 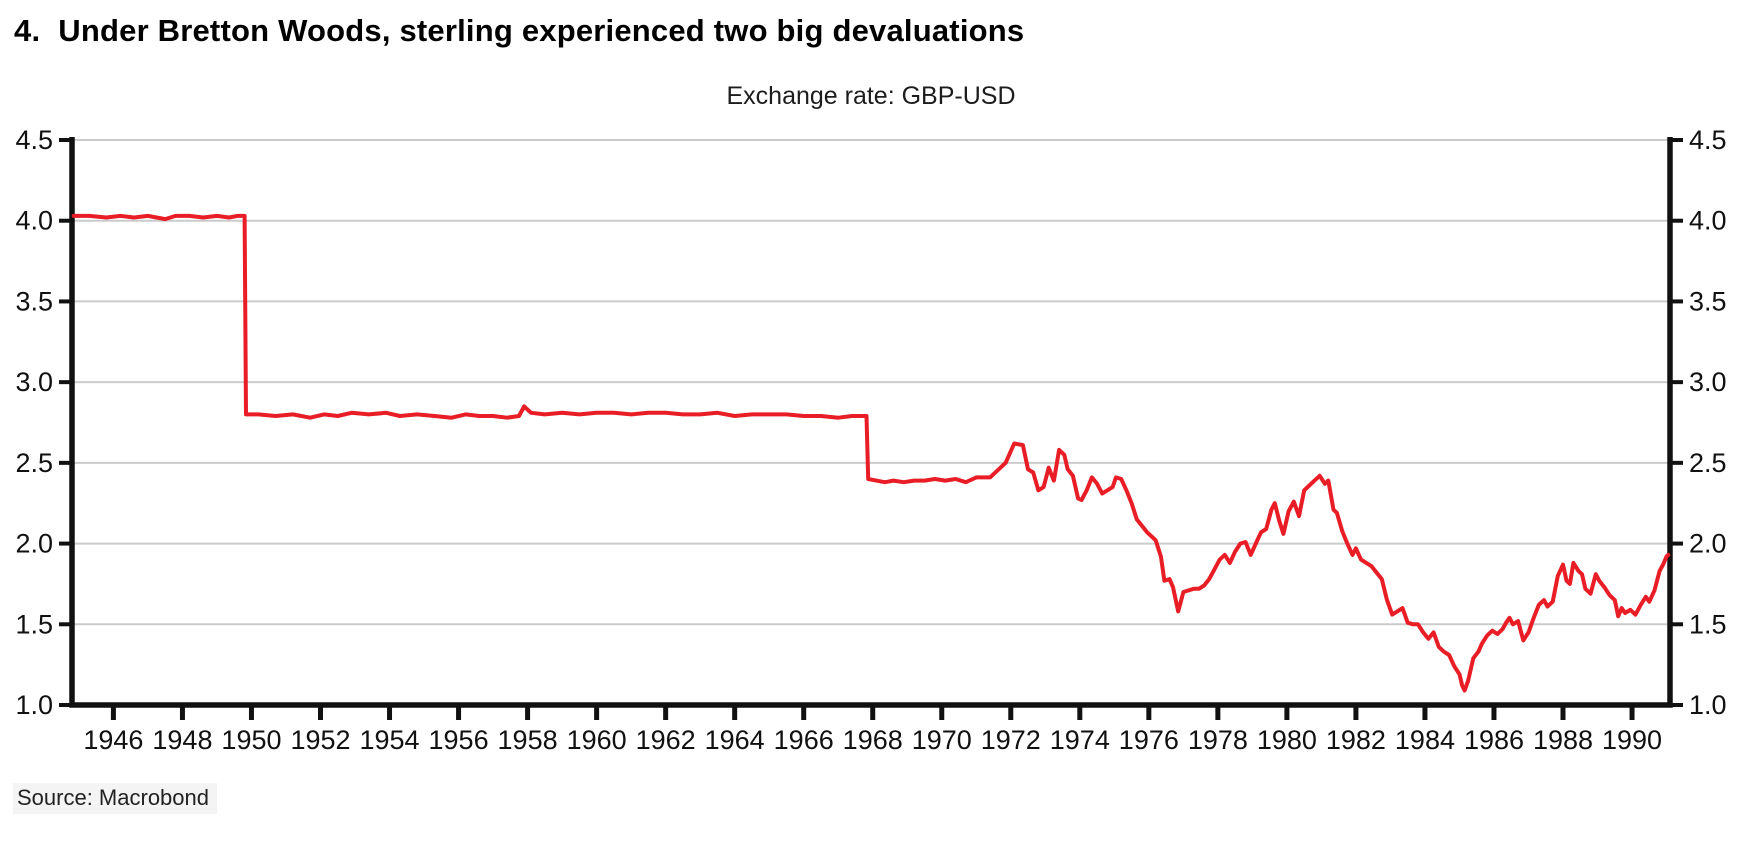 I want to click on y-tick-label-left: 4.0, so click(x=34, y=221).